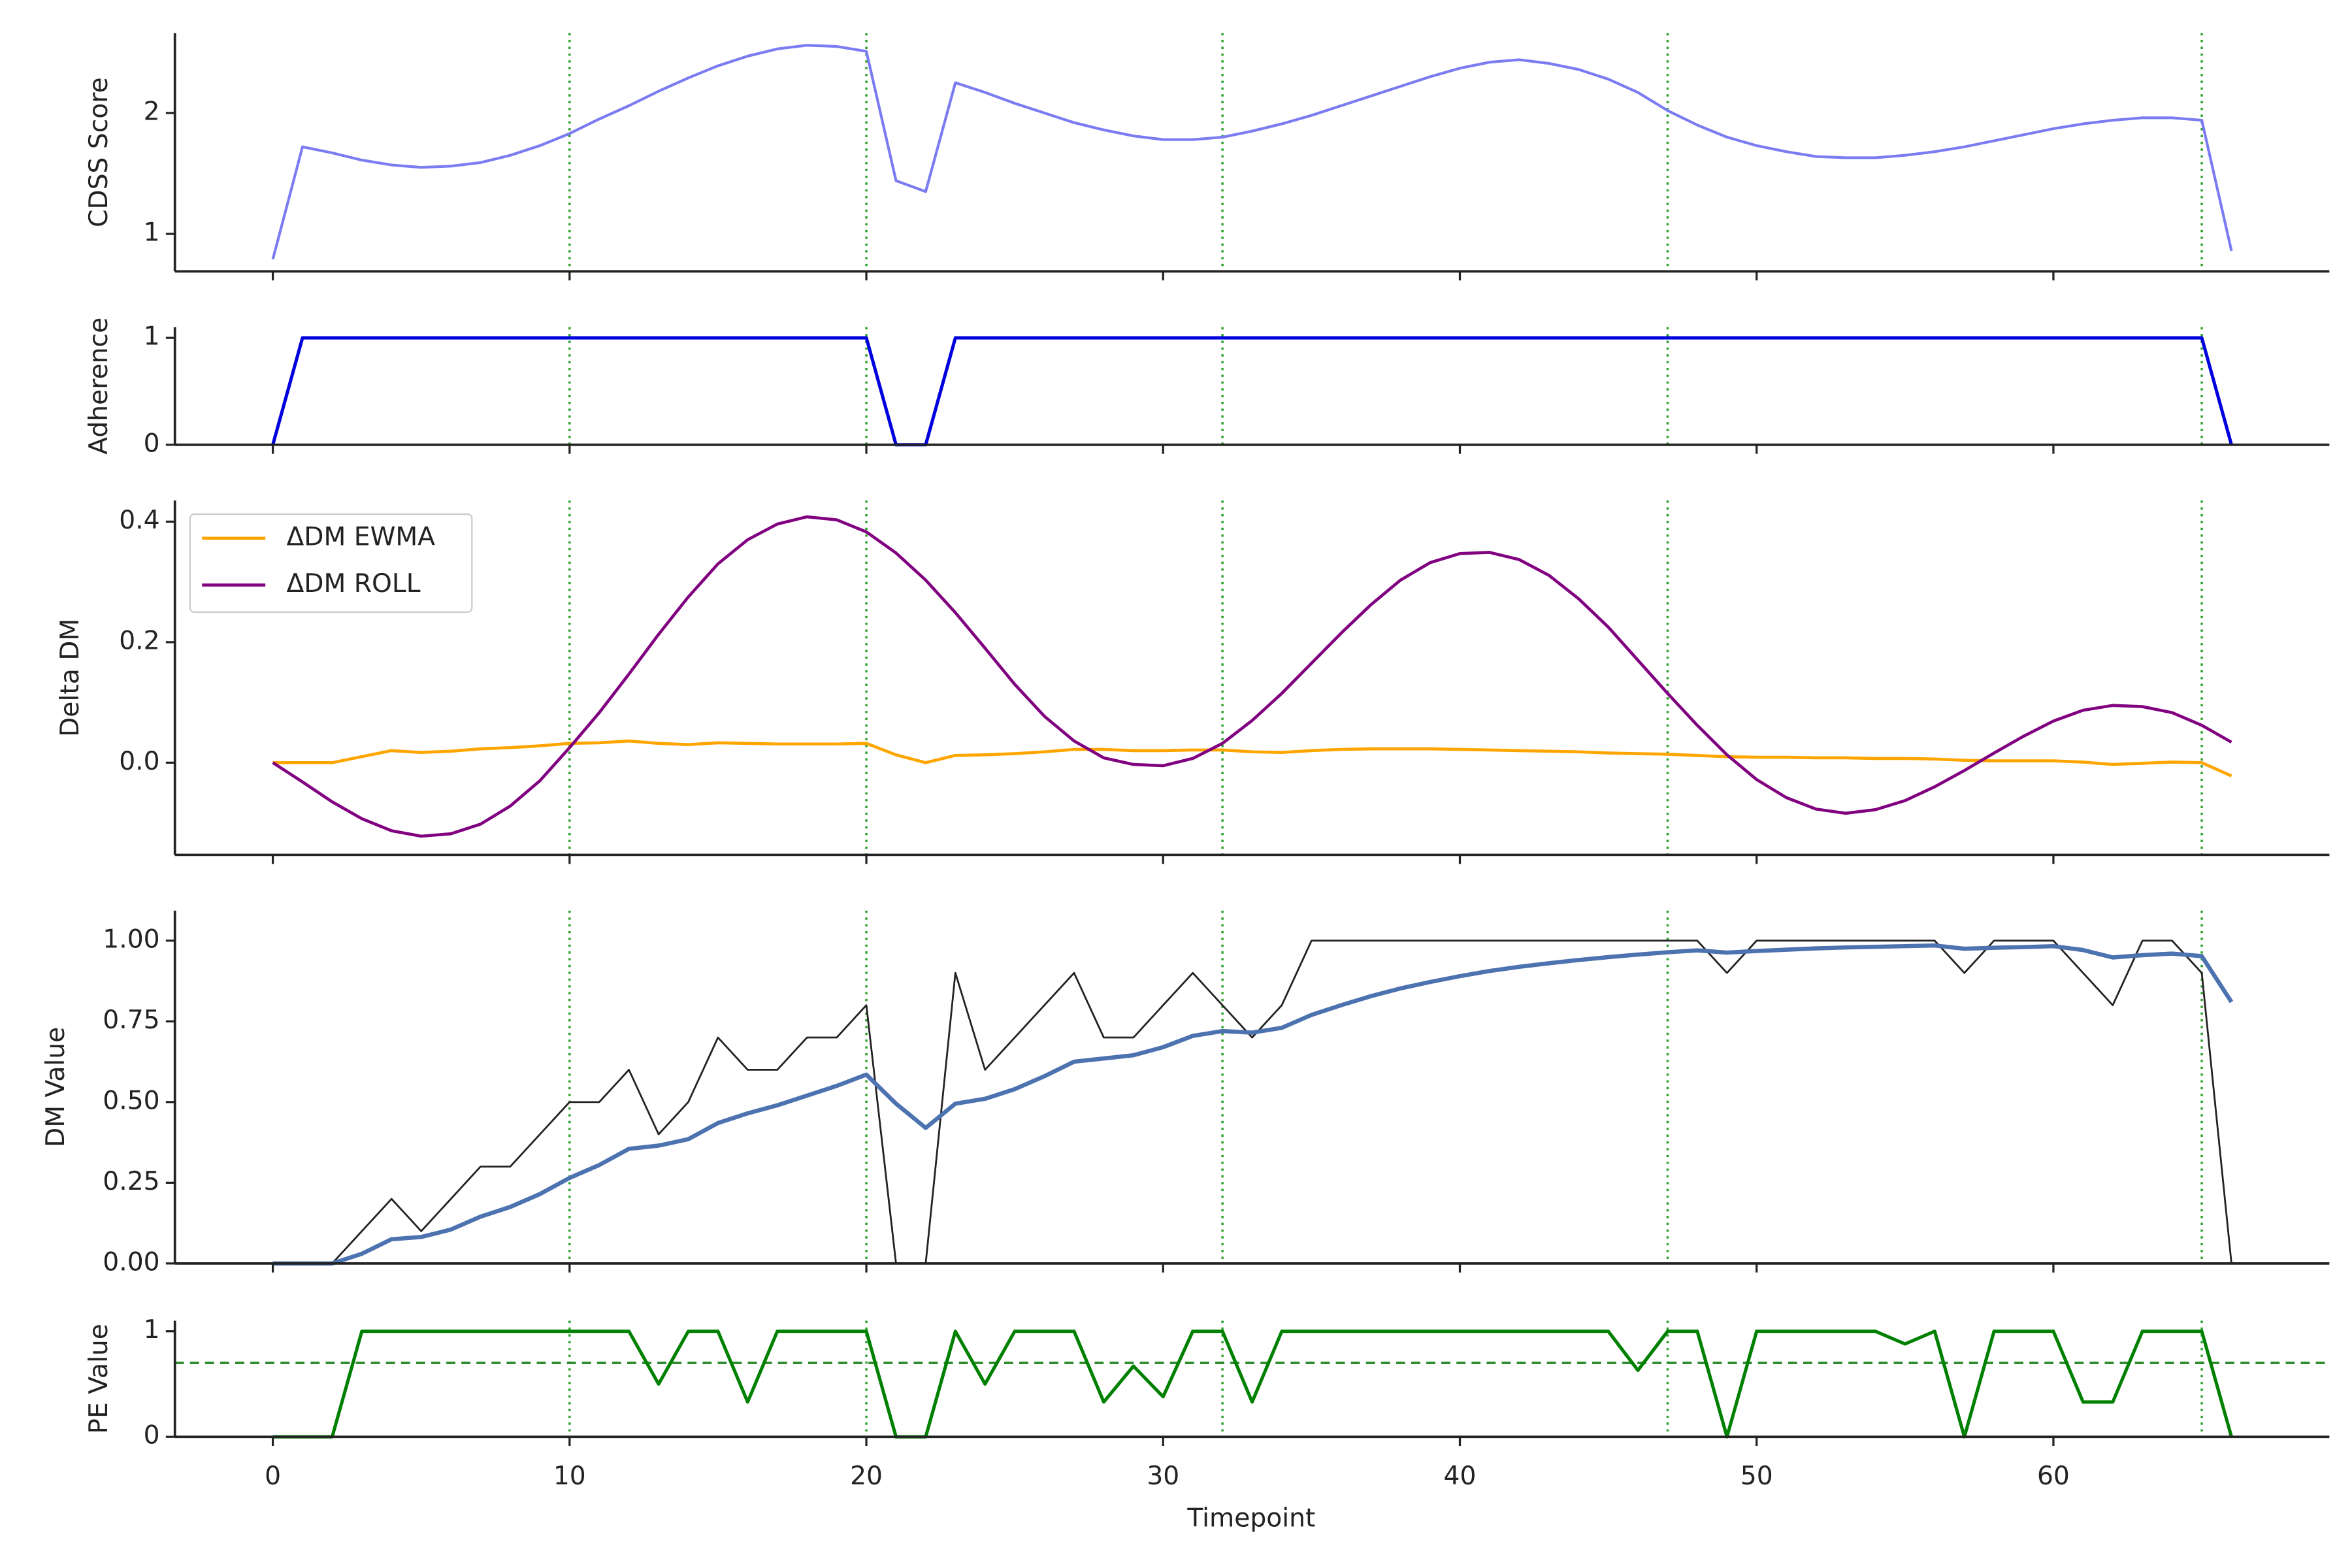 This screenshot has width=2352, height=1568. I want to click on y-tick-label: 0.75, so click(131, 1020).